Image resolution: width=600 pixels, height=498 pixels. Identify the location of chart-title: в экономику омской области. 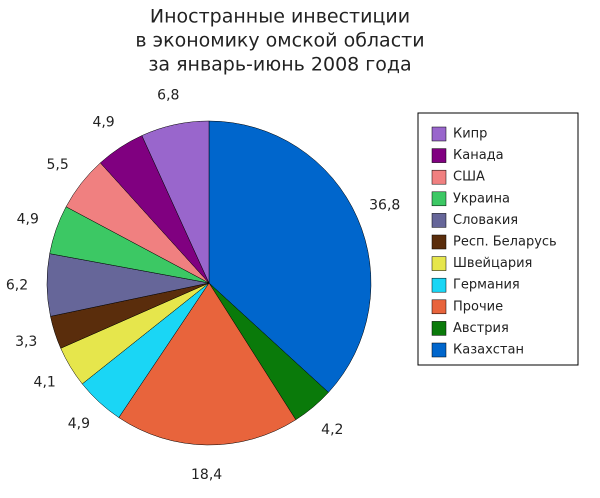
(279, 41).